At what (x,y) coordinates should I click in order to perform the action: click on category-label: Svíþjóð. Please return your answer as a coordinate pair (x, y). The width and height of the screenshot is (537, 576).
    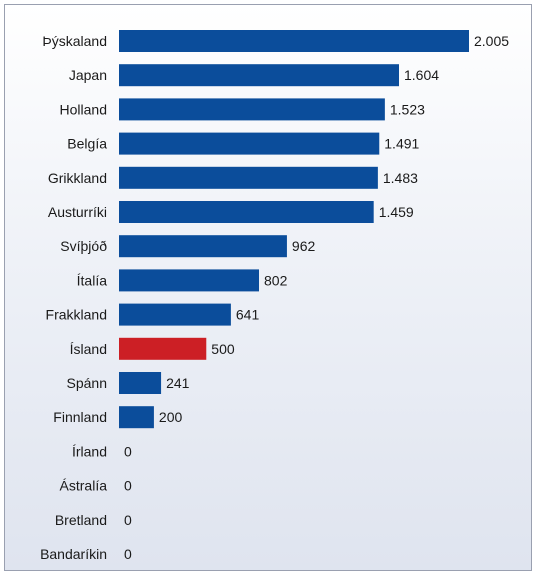
    Looking at the image, I should click on (83, 246).